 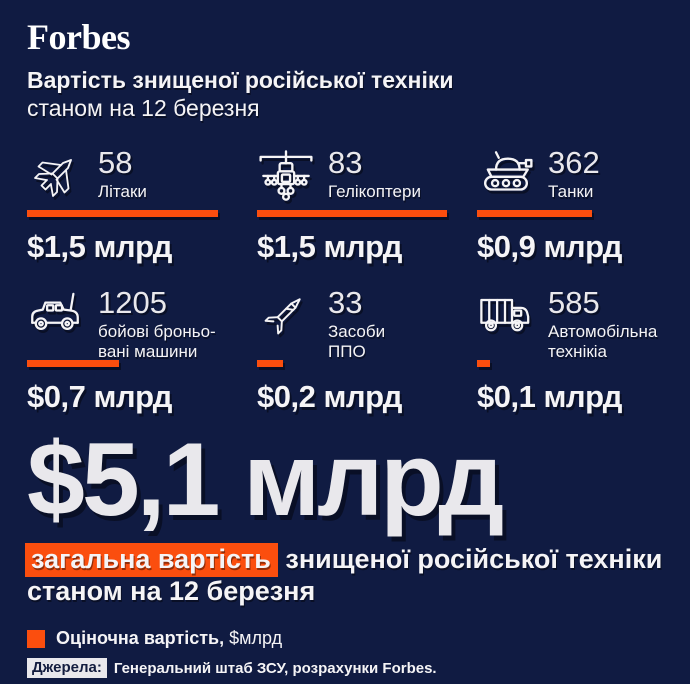 I want to click on truck-icon, so click(x=506, y=314).